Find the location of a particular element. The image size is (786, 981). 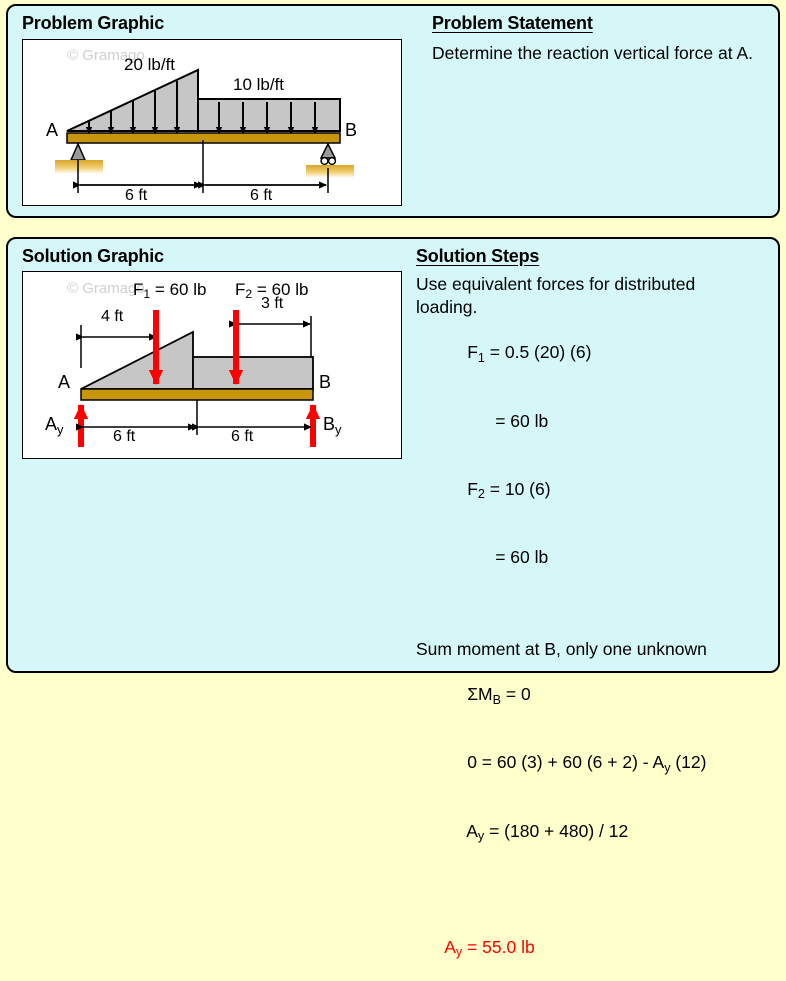

reaction-label-ay: Ay is located at coordinates (54, 425).